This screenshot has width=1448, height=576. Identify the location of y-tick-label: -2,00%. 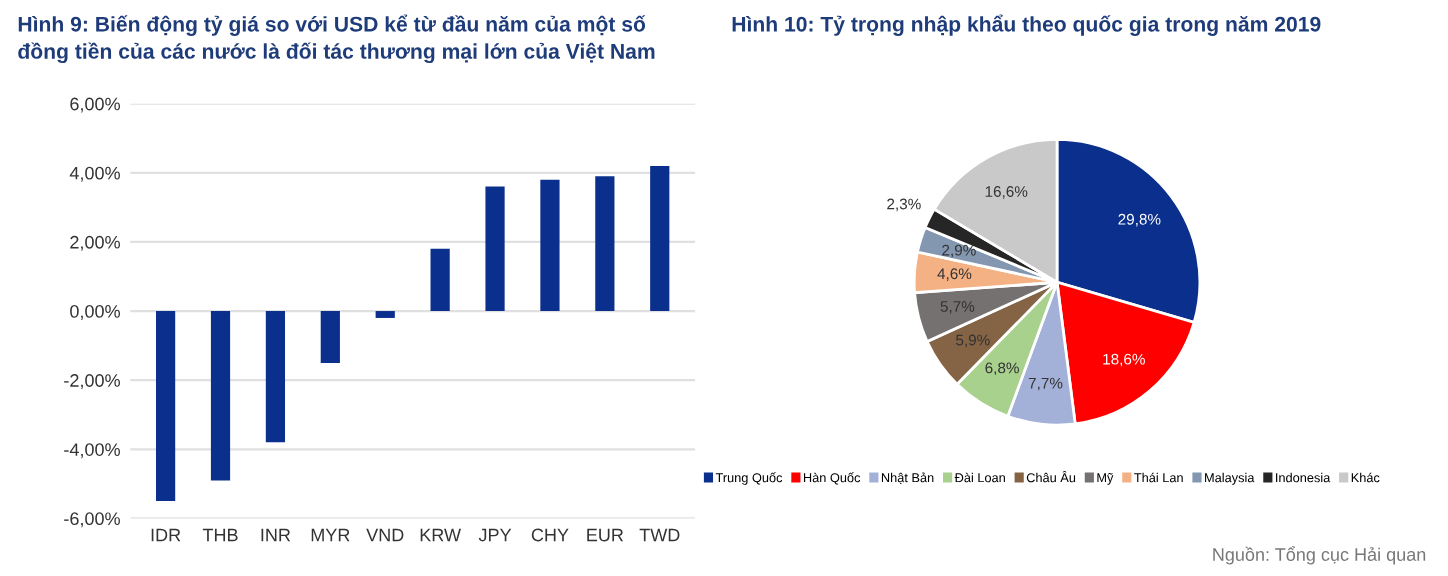
(92, 382).